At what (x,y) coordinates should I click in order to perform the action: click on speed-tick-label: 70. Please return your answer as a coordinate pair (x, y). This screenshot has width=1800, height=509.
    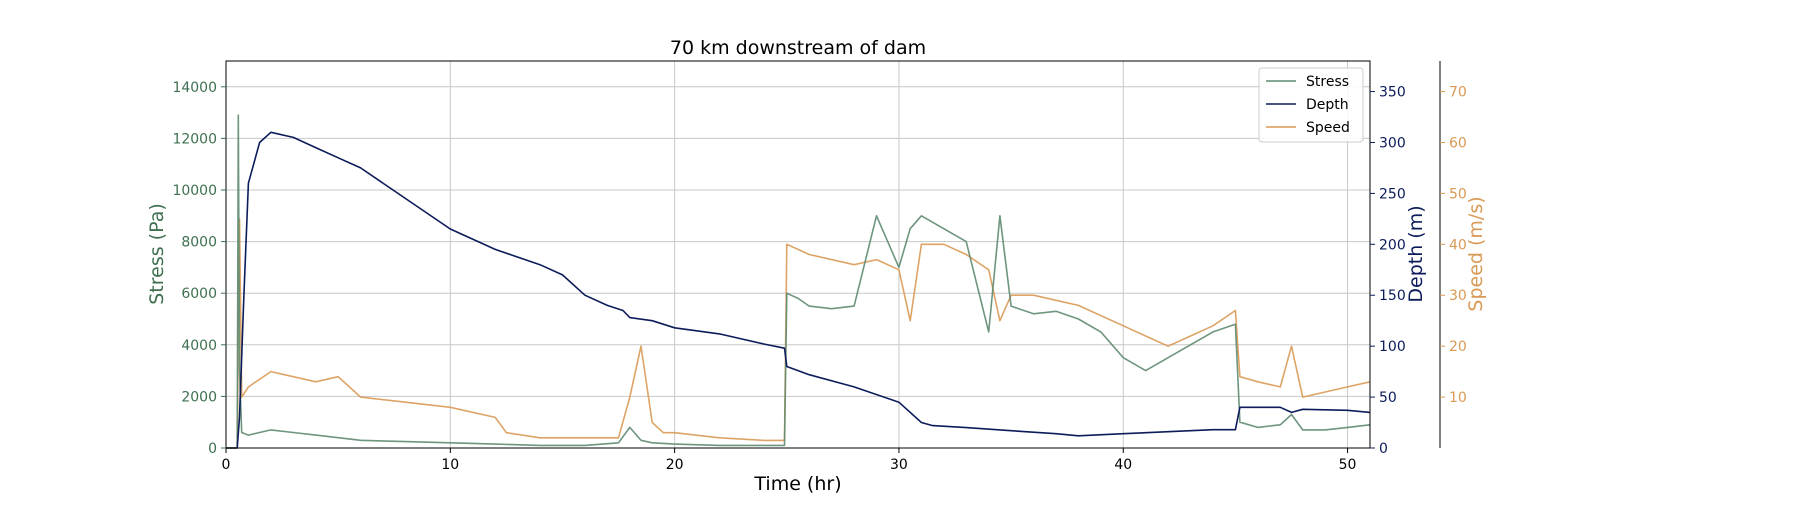
    Looking at the image, I should click on (1458, 93).